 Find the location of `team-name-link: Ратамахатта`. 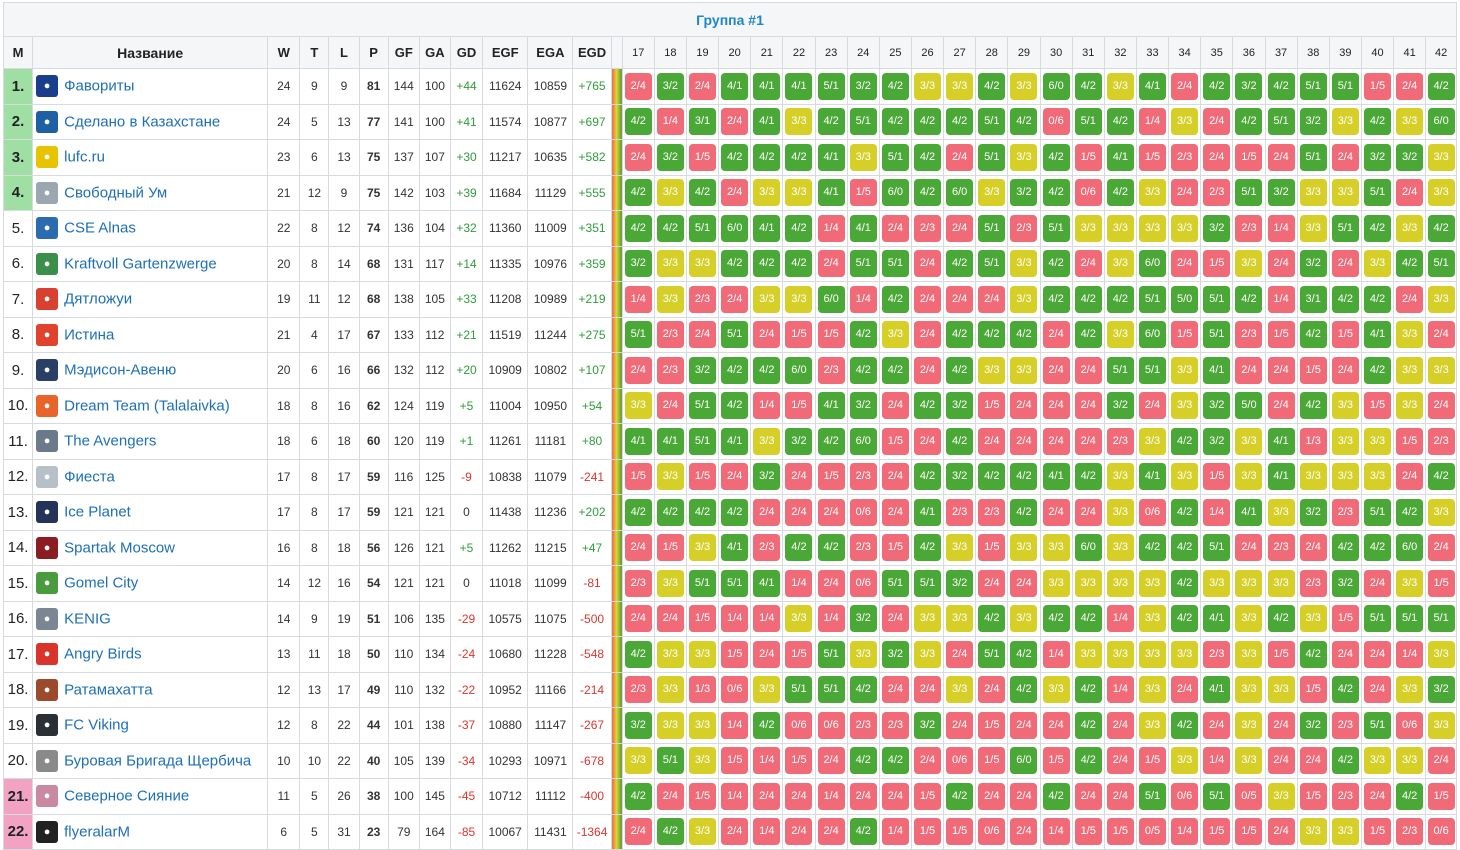

team-name-link: Ратамахатта is located at coordinates (108, 690).